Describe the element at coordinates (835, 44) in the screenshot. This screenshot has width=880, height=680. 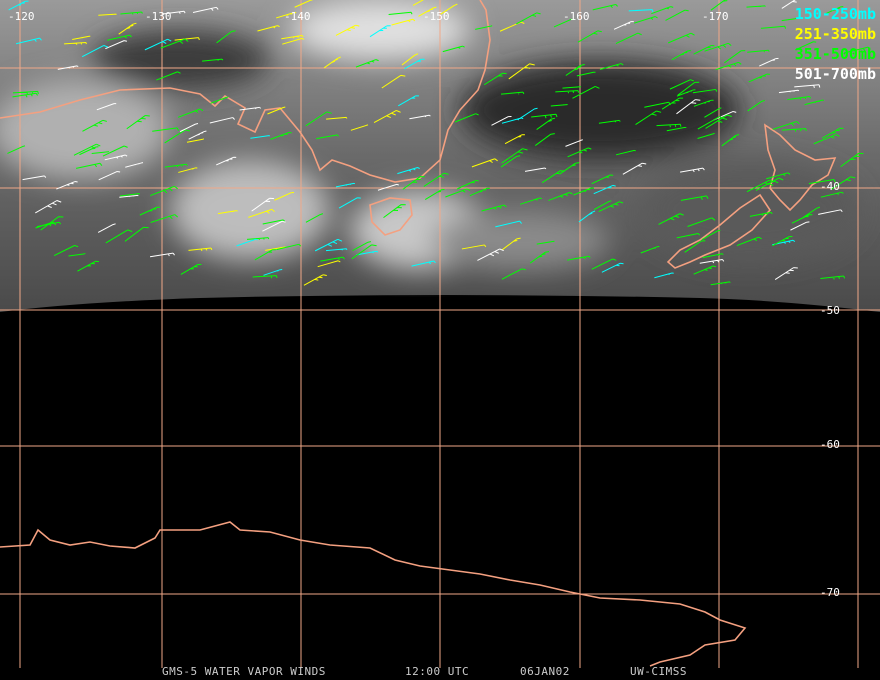
I see `legend: 150-250mb 251-350mb 351-500mb 501-700mb` at that location.